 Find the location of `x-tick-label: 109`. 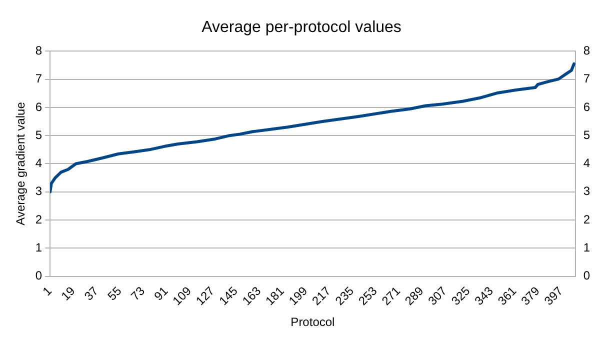

x-tick-label: 109 is located at coordinates (182, 296).